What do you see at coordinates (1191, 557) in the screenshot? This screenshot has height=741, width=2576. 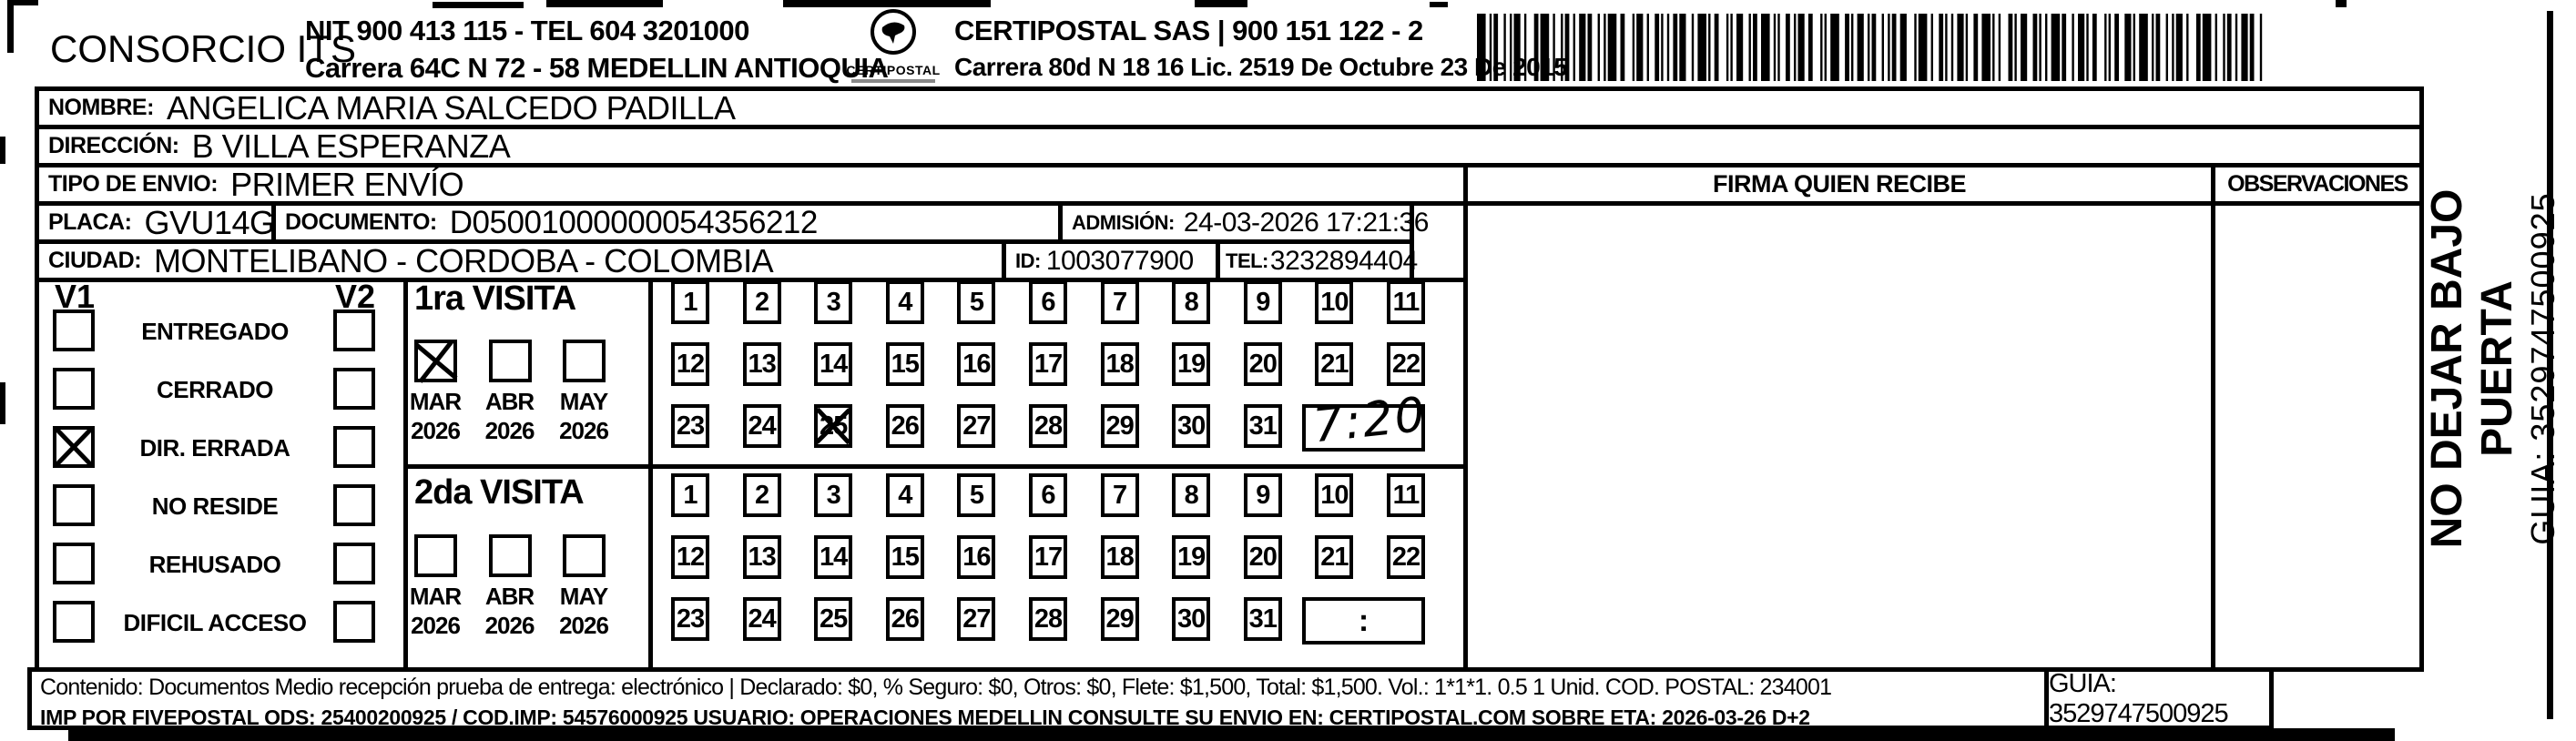 I see `day-cell-19-visit2: 19` at bounding box center [1191, 557].